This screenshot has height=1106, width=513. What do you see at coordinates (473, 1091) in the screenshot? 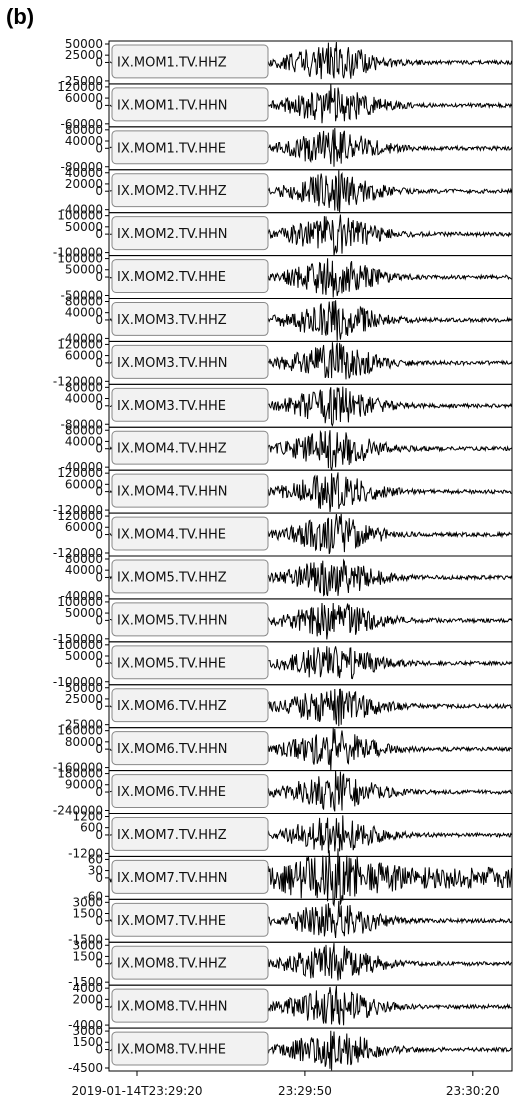
I see `x-tick-label: 23:30:20` at bounding box center [473, 1091].